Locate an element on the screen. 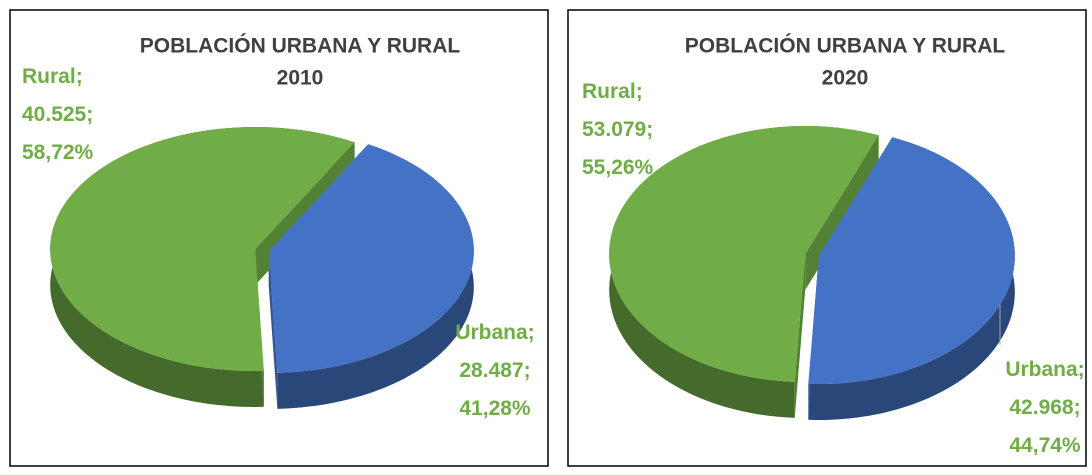  data-label-text: 42.968 is located at coordinates (1041, 407).